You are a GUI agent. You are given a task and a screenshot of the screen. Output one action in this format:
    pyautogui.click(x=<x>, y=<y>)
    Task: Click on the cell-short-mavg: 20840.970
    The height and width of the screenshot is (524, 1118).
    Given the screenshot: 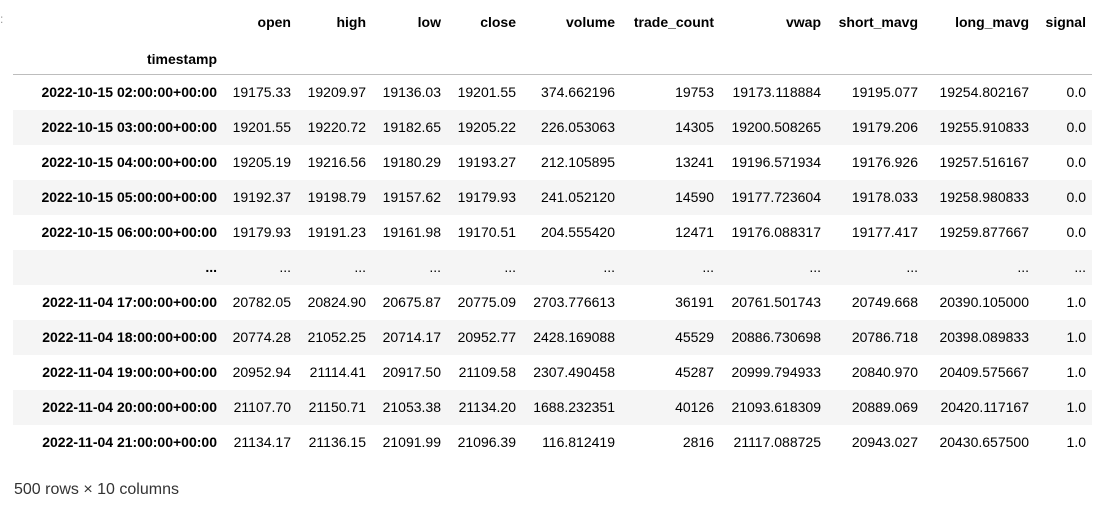 What is the action you would take?
    pyautogui.click(x=884, y=372)
    